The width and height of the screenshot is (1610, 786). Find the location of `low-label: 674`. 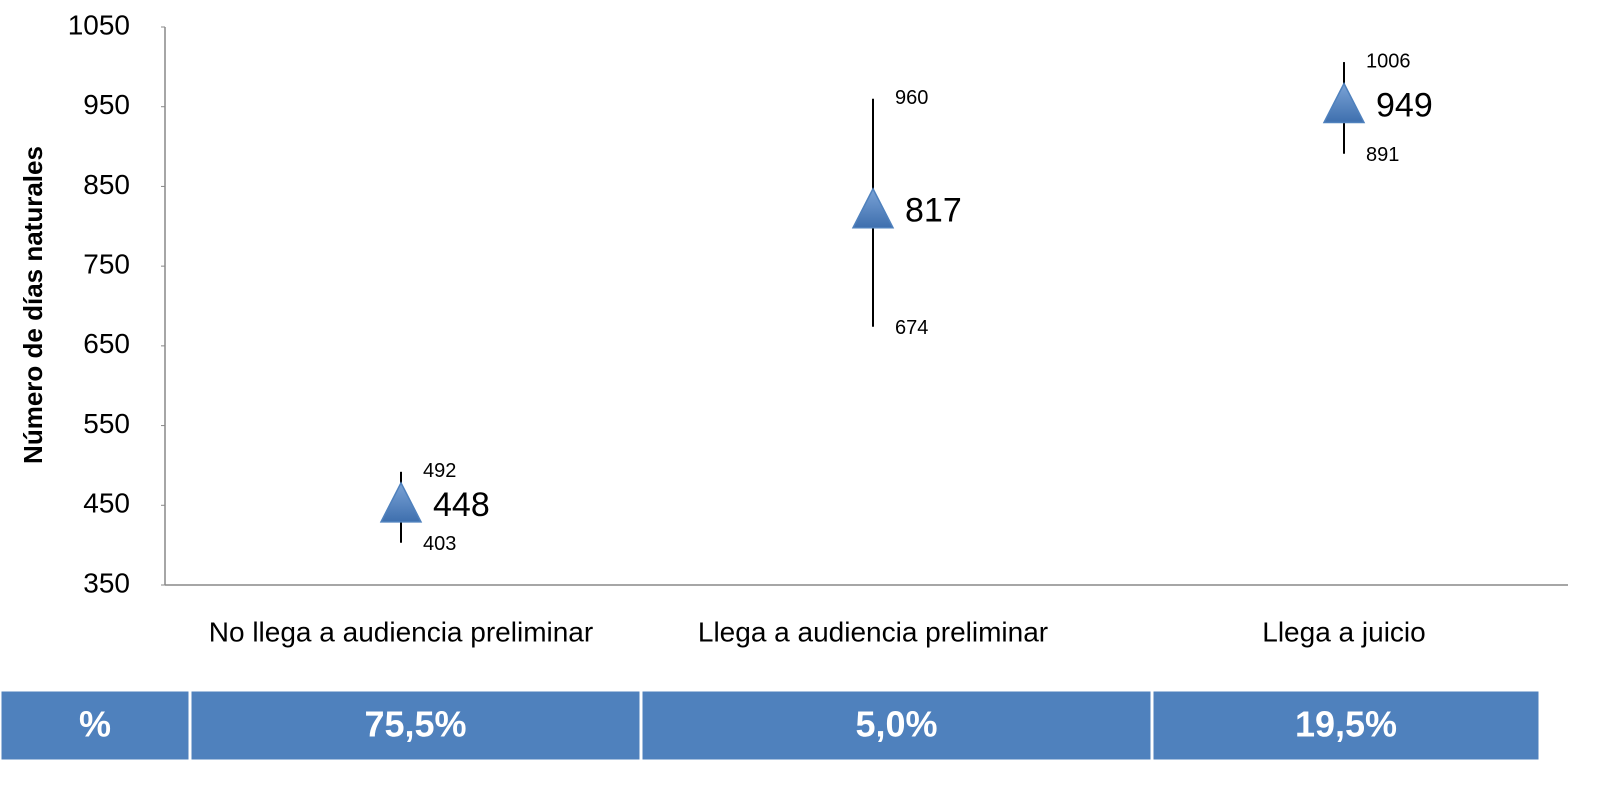

low-label: 674 is located at coordinates (911, 328).